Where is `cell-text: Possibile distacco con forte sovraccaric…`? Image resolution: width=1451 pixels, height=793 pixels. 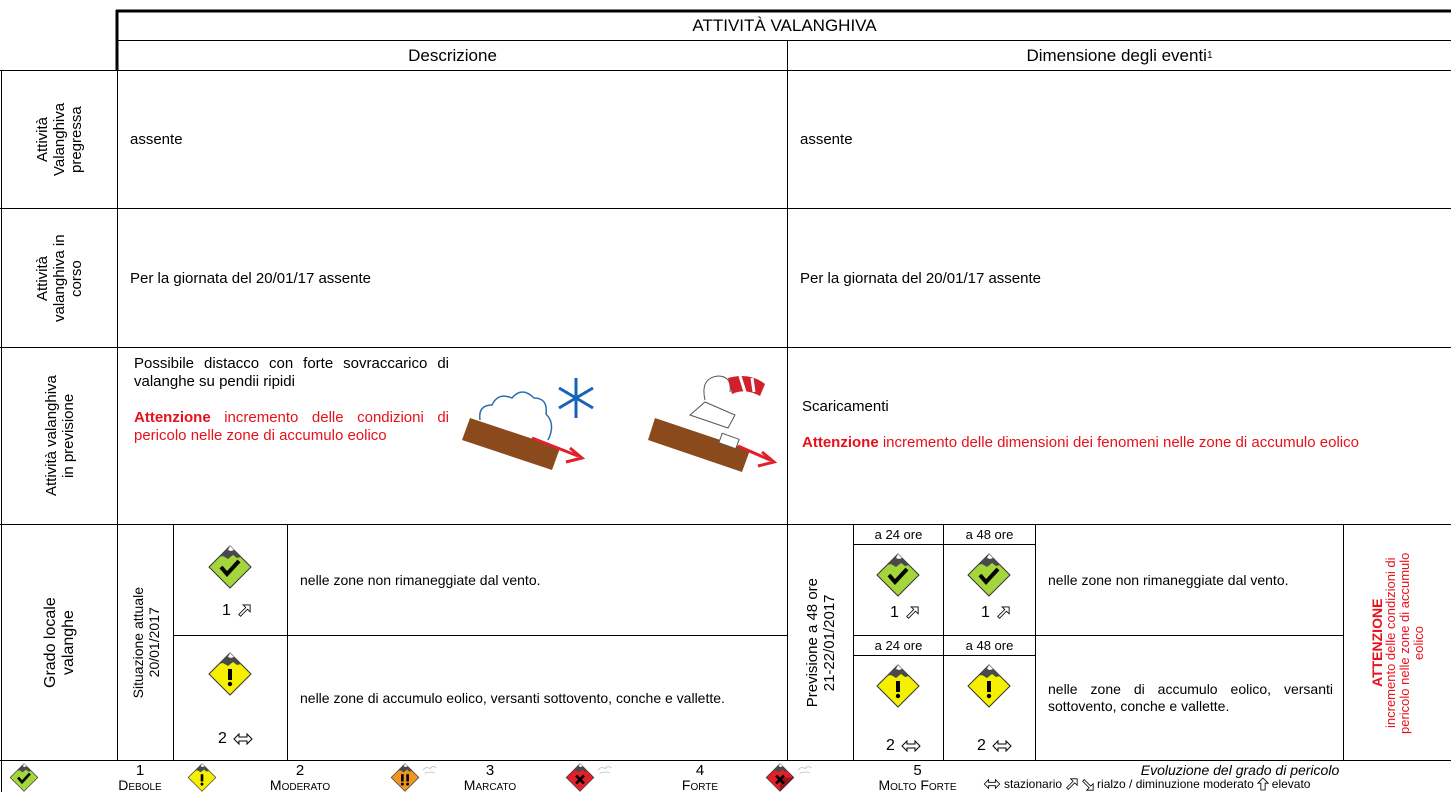 cell-text: Possibile distacco con forte sovraccaric… is located at coordinates (291, 372).